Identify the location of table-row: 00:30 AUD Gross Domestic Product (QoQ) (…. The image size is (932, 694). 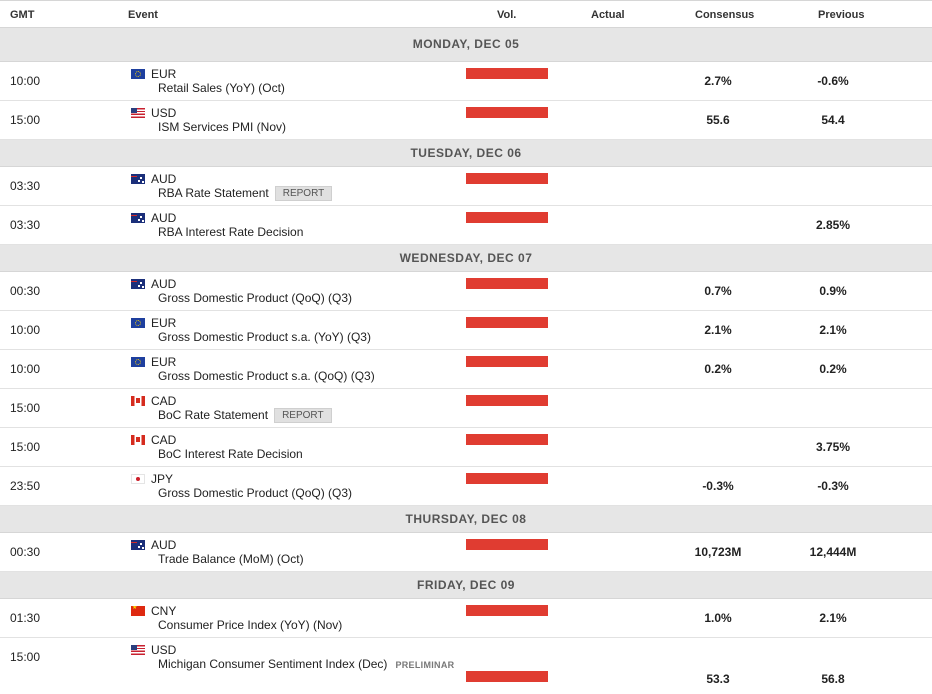
(466, 291).